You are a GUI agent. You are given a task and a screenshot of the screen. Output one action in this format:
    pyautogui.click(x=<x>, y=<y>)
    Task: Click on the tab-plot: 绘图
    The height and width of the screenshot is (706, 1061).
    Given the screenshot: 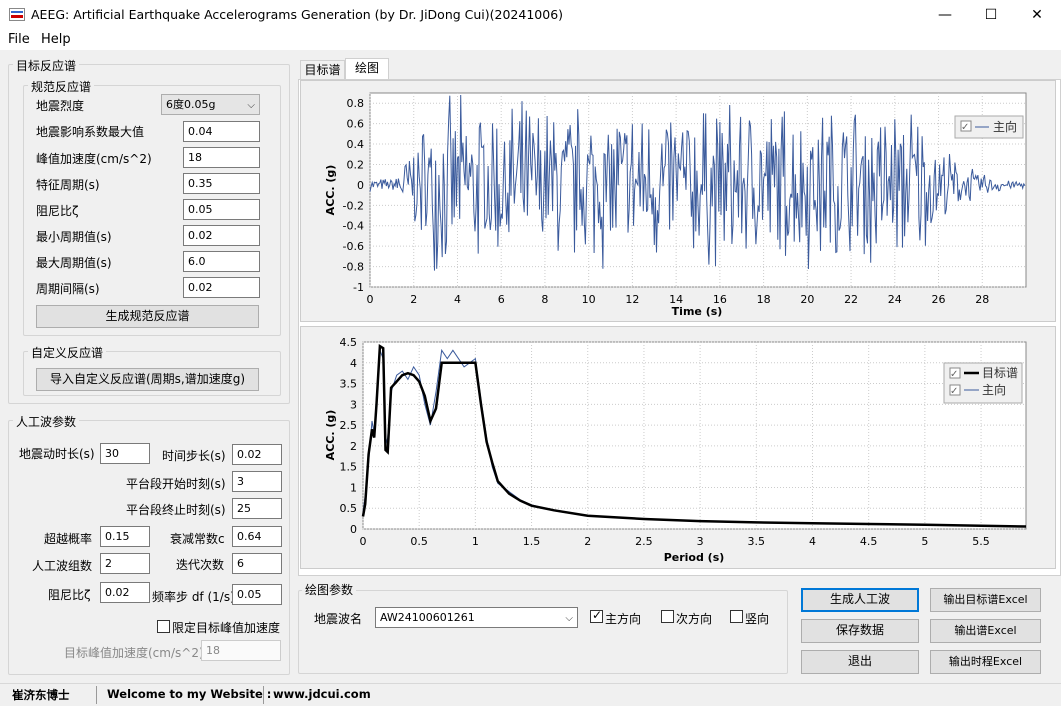 What is the action you would take?
    pyautogui.click(x=367, y=69)
    